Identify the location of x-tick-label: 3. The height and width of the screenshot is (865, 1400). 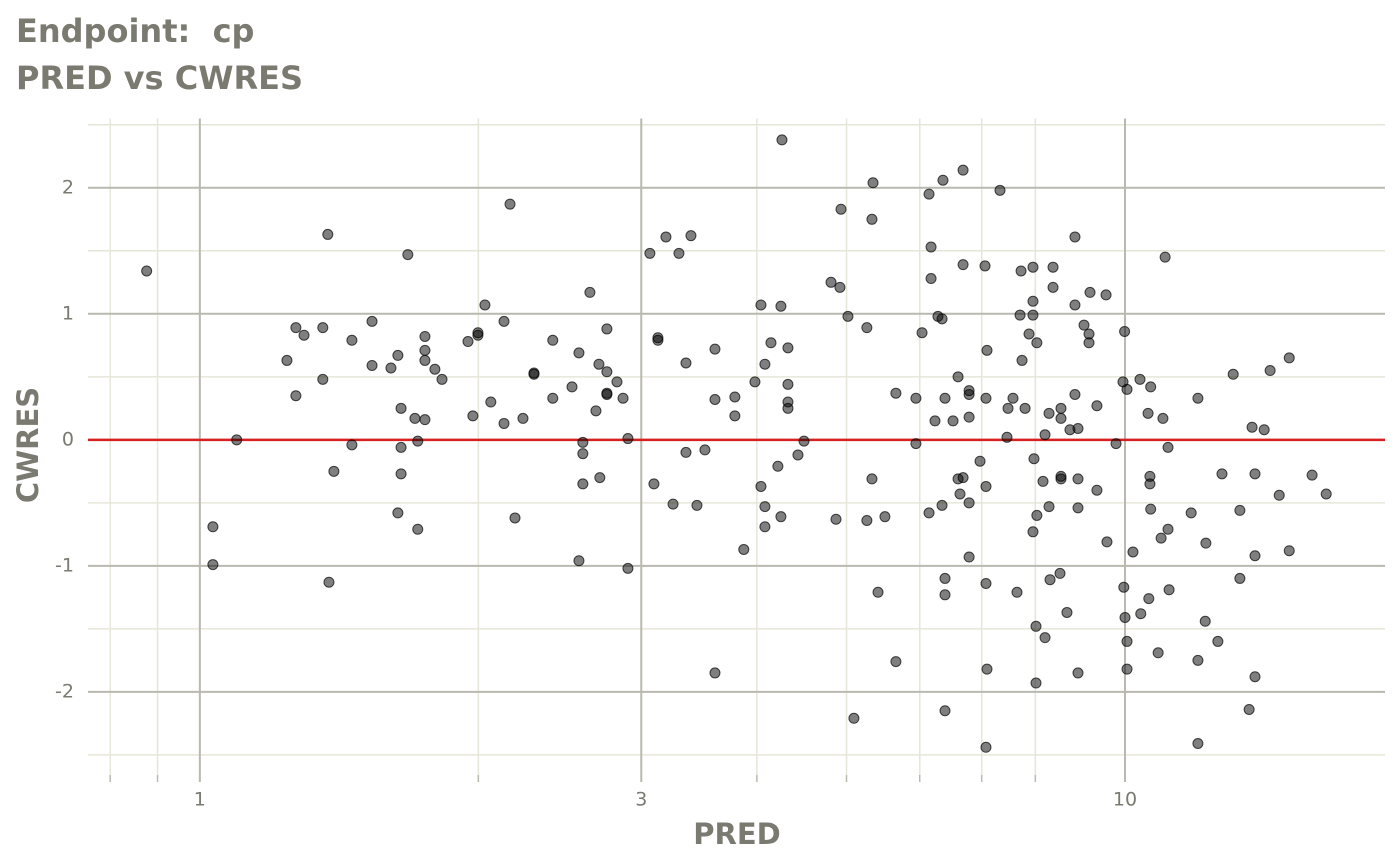
(641, 800).